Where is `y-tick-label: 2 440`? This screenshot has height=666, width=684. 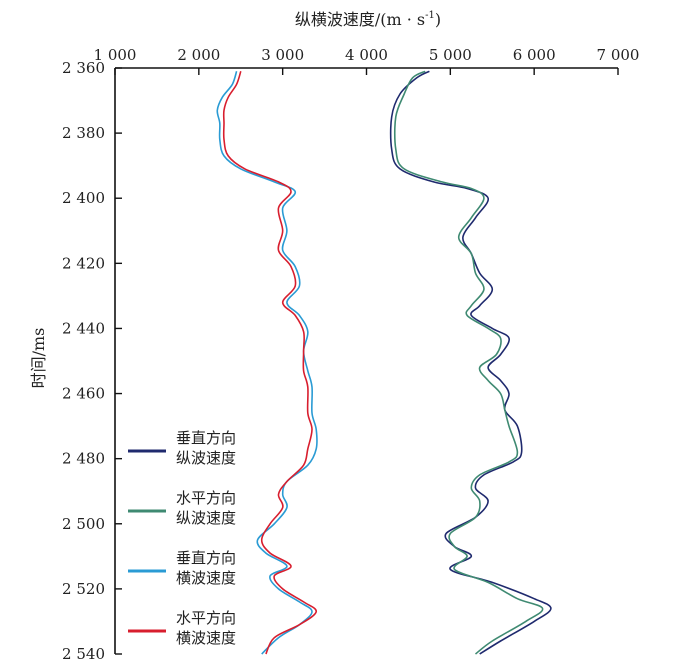 y-tick-label: 2 440 is located at coordinates (83, 328).